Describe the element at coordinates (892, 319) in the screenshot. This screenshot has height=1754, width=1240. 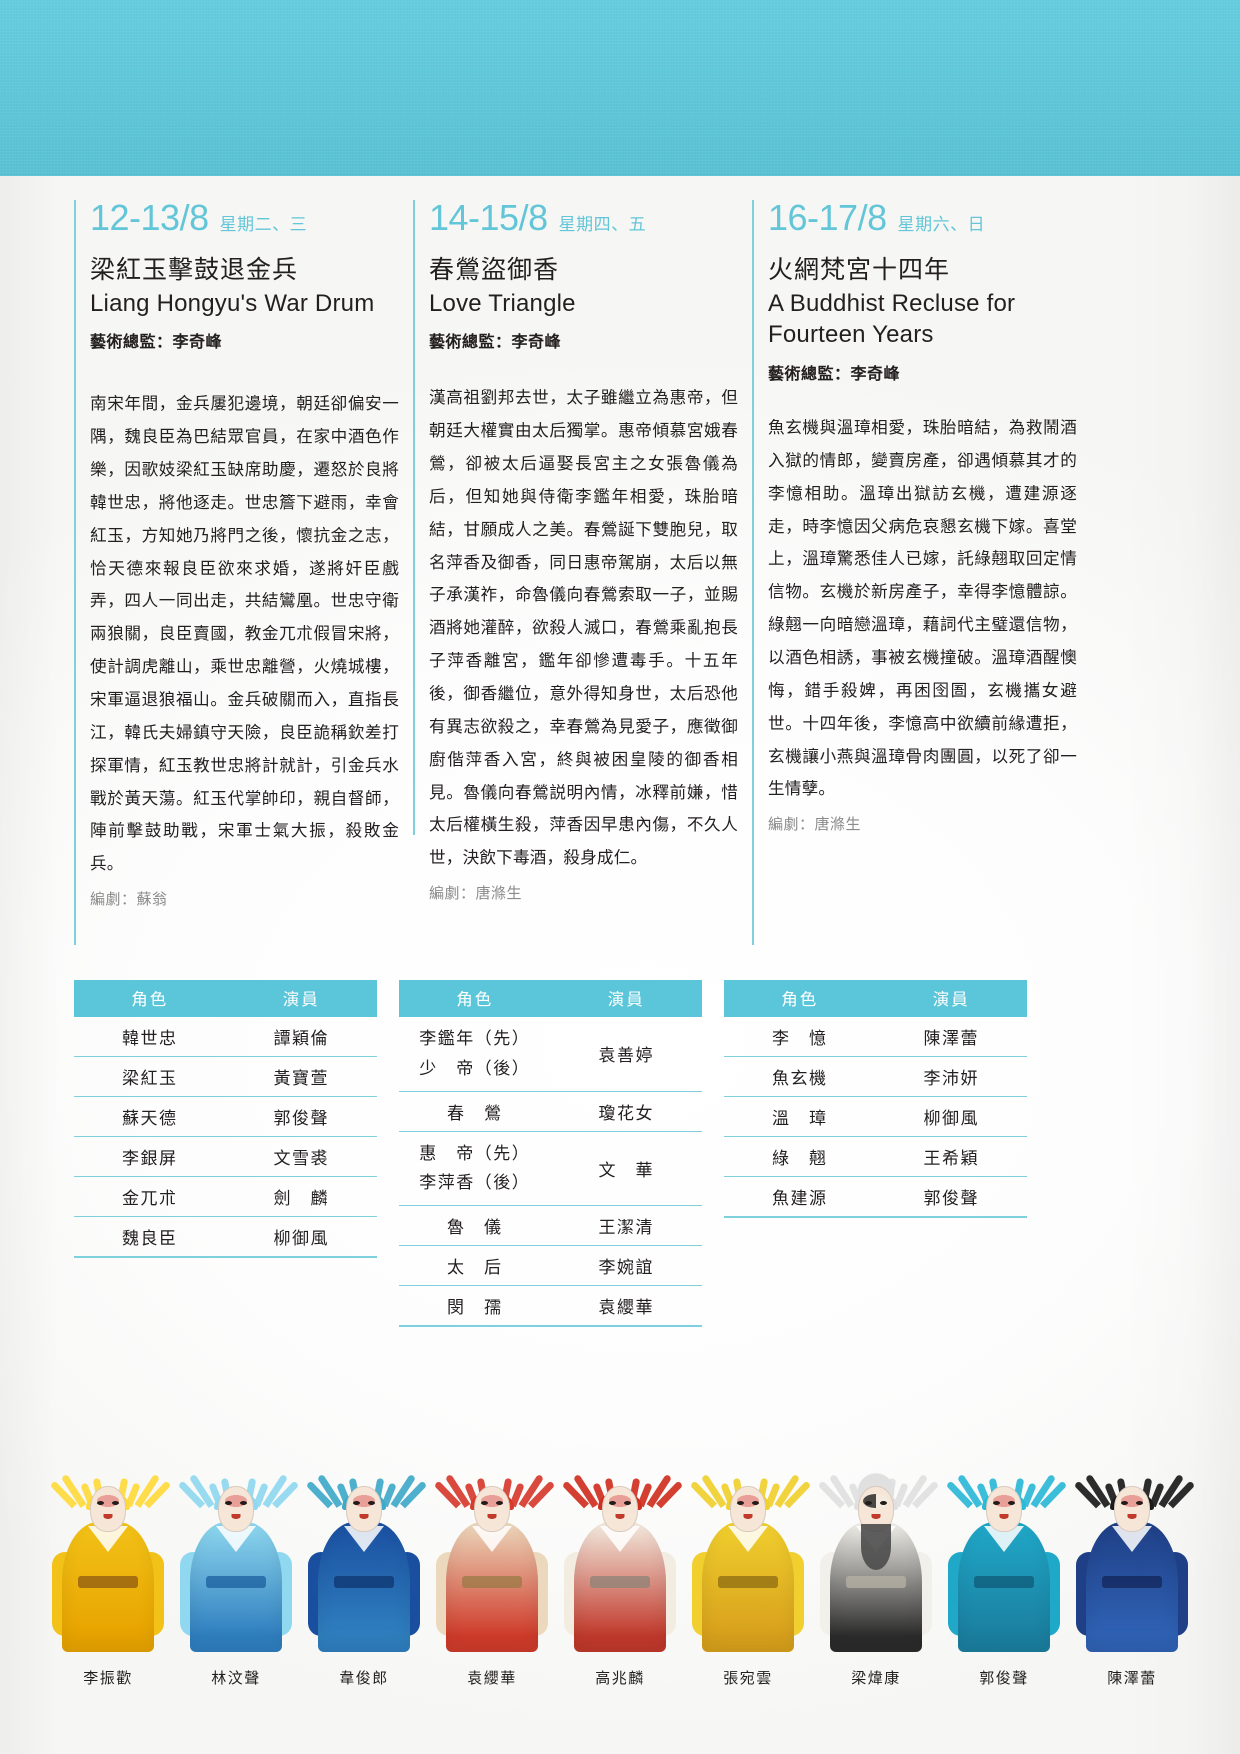
I see `programme-title-en-3: A Buddhist Recluse for Fourteen Years` at that location.